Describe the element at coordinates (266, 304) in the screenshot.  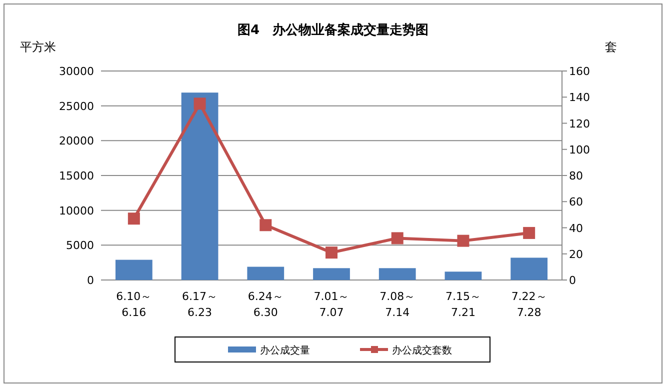
I see `x-tick-label: 6.24～6.30` at that location.